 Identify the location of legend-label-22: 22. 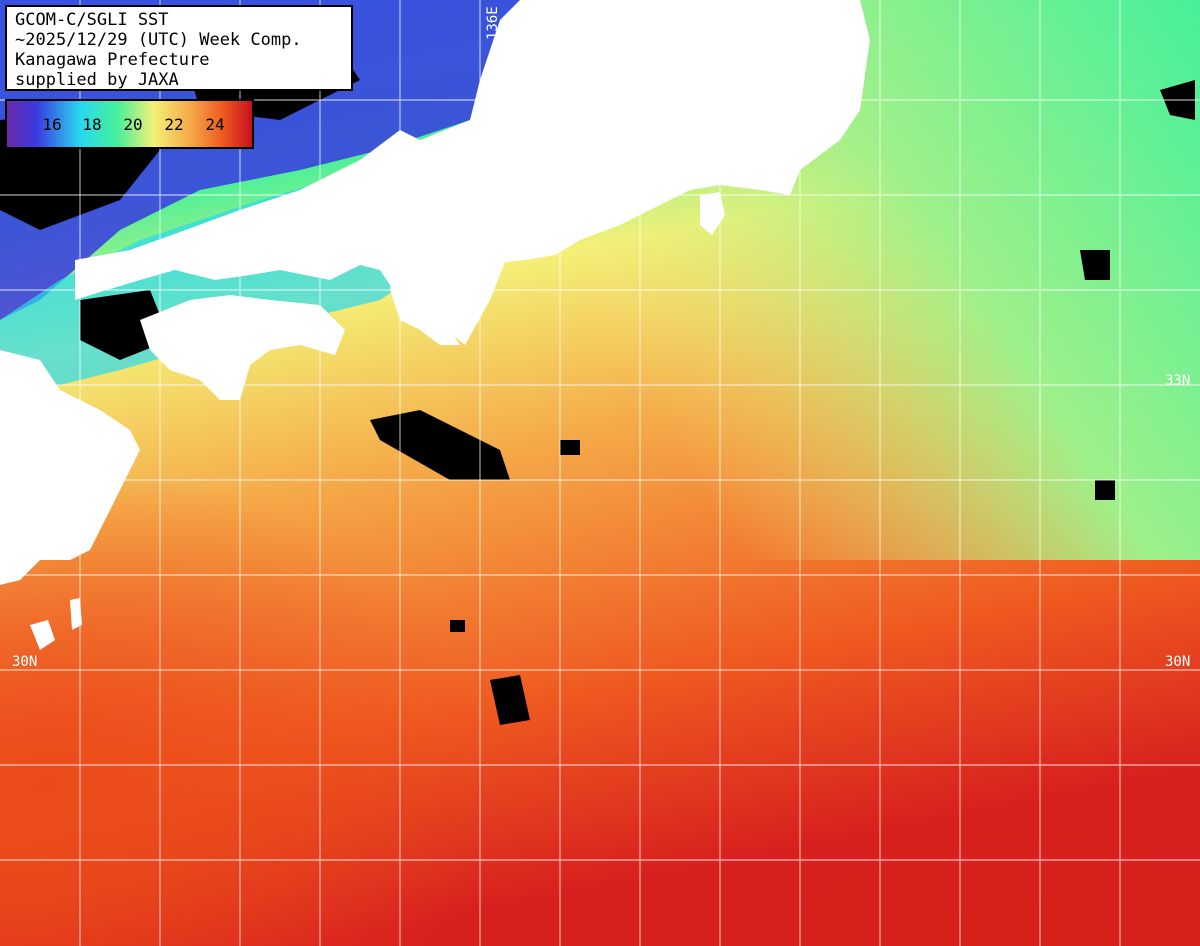
(174, 124).